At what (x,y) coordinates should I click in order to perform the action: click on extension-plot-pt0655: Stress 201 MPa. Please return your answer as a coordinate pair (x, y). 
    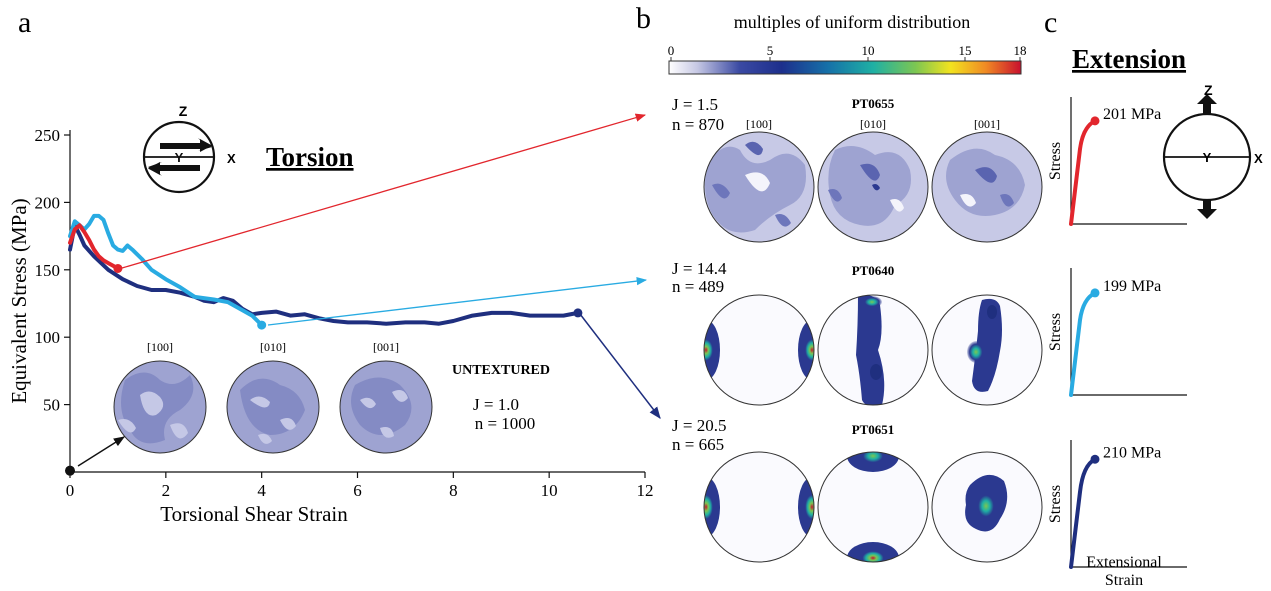
    Looking at the image, I should click on (1117, 161).